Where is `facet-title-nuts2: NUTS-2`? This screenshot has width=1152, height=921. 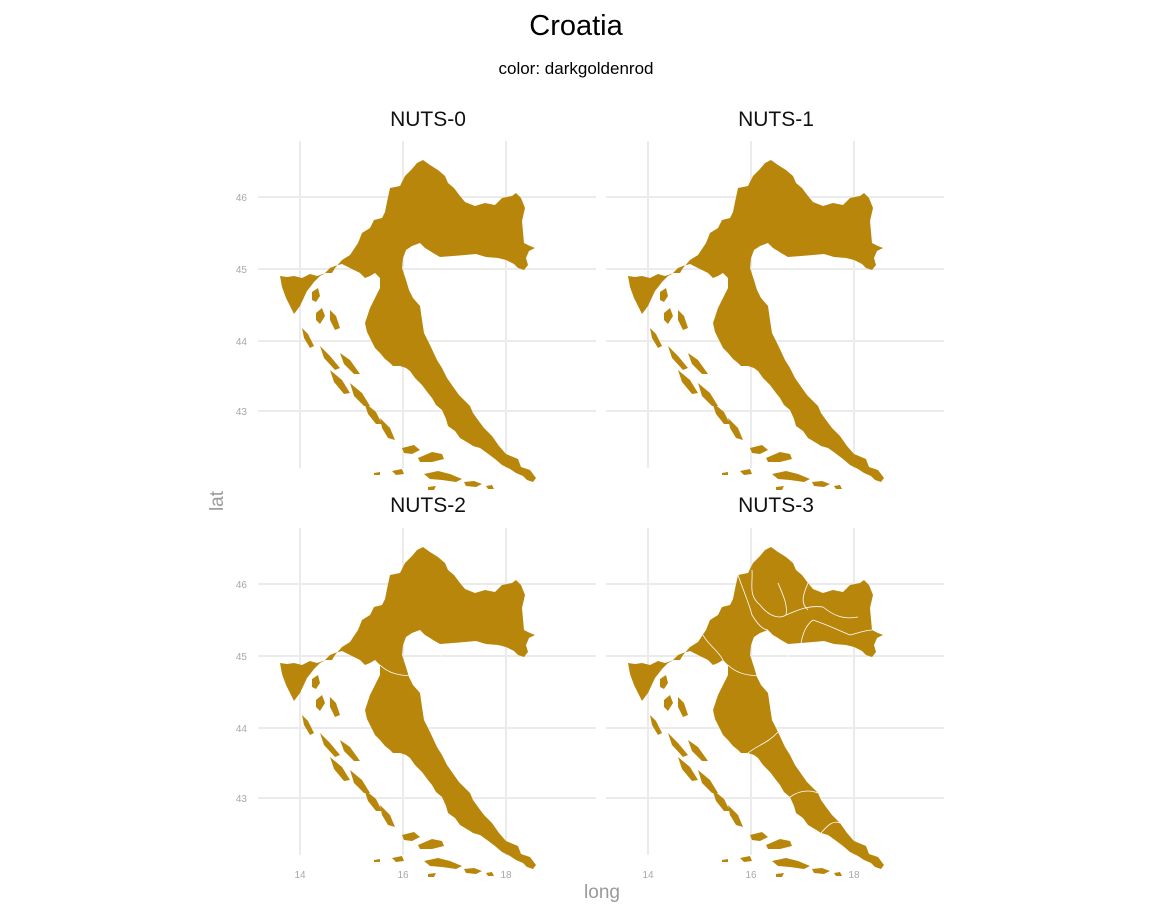
facet-title-nuts2: NUTS-2 is located at coordinates (428, 505).